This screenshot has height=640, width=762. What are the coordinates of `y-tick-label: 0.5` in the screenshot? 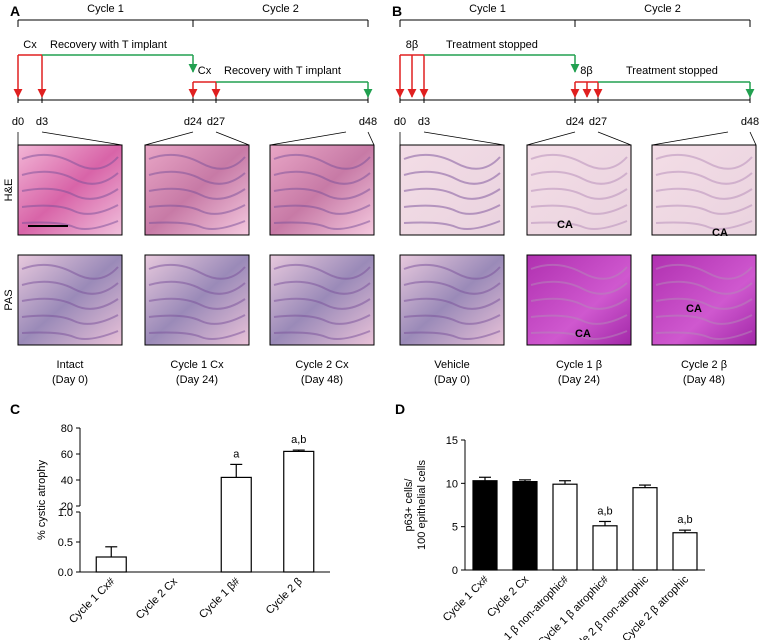 It's located at (65, 543).